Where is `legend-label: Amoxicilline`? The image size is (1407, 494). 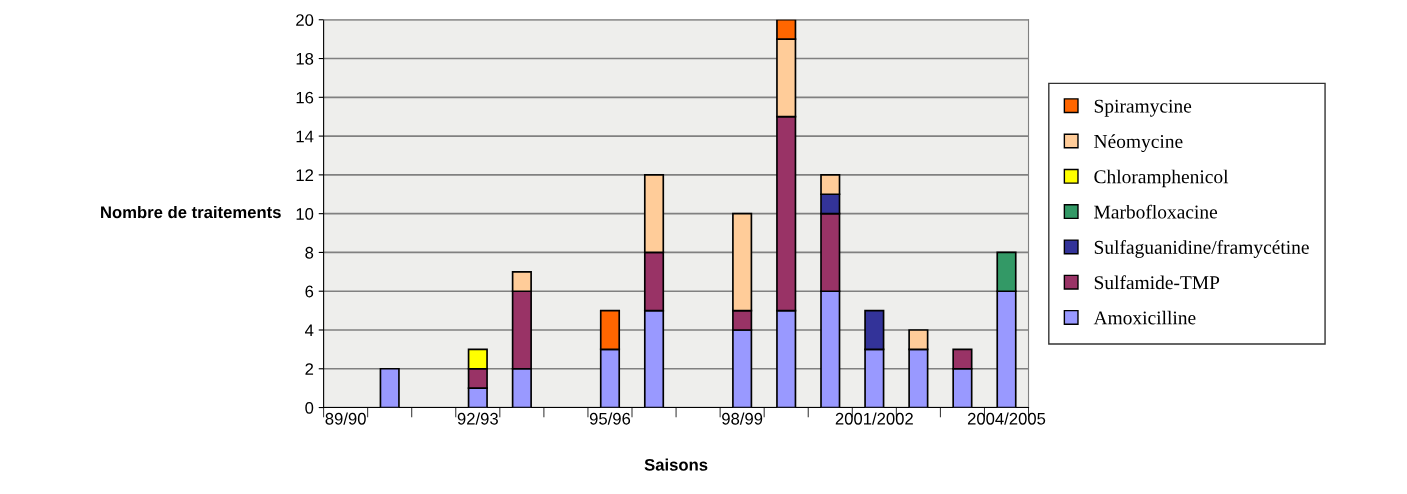
legend-label: Amoxicilline is located at coordinates (1144, 317).